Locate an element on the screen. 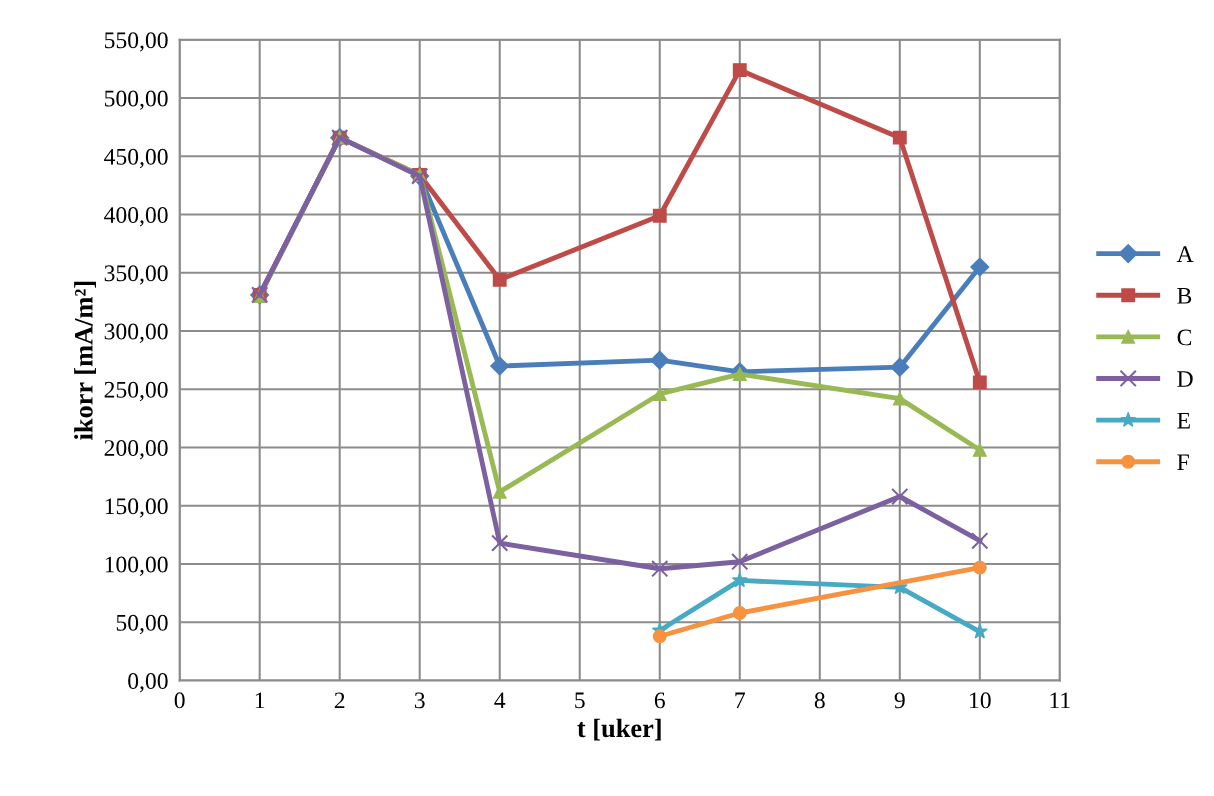  x-tick-label: 0 is located at coordinates (179, 700).